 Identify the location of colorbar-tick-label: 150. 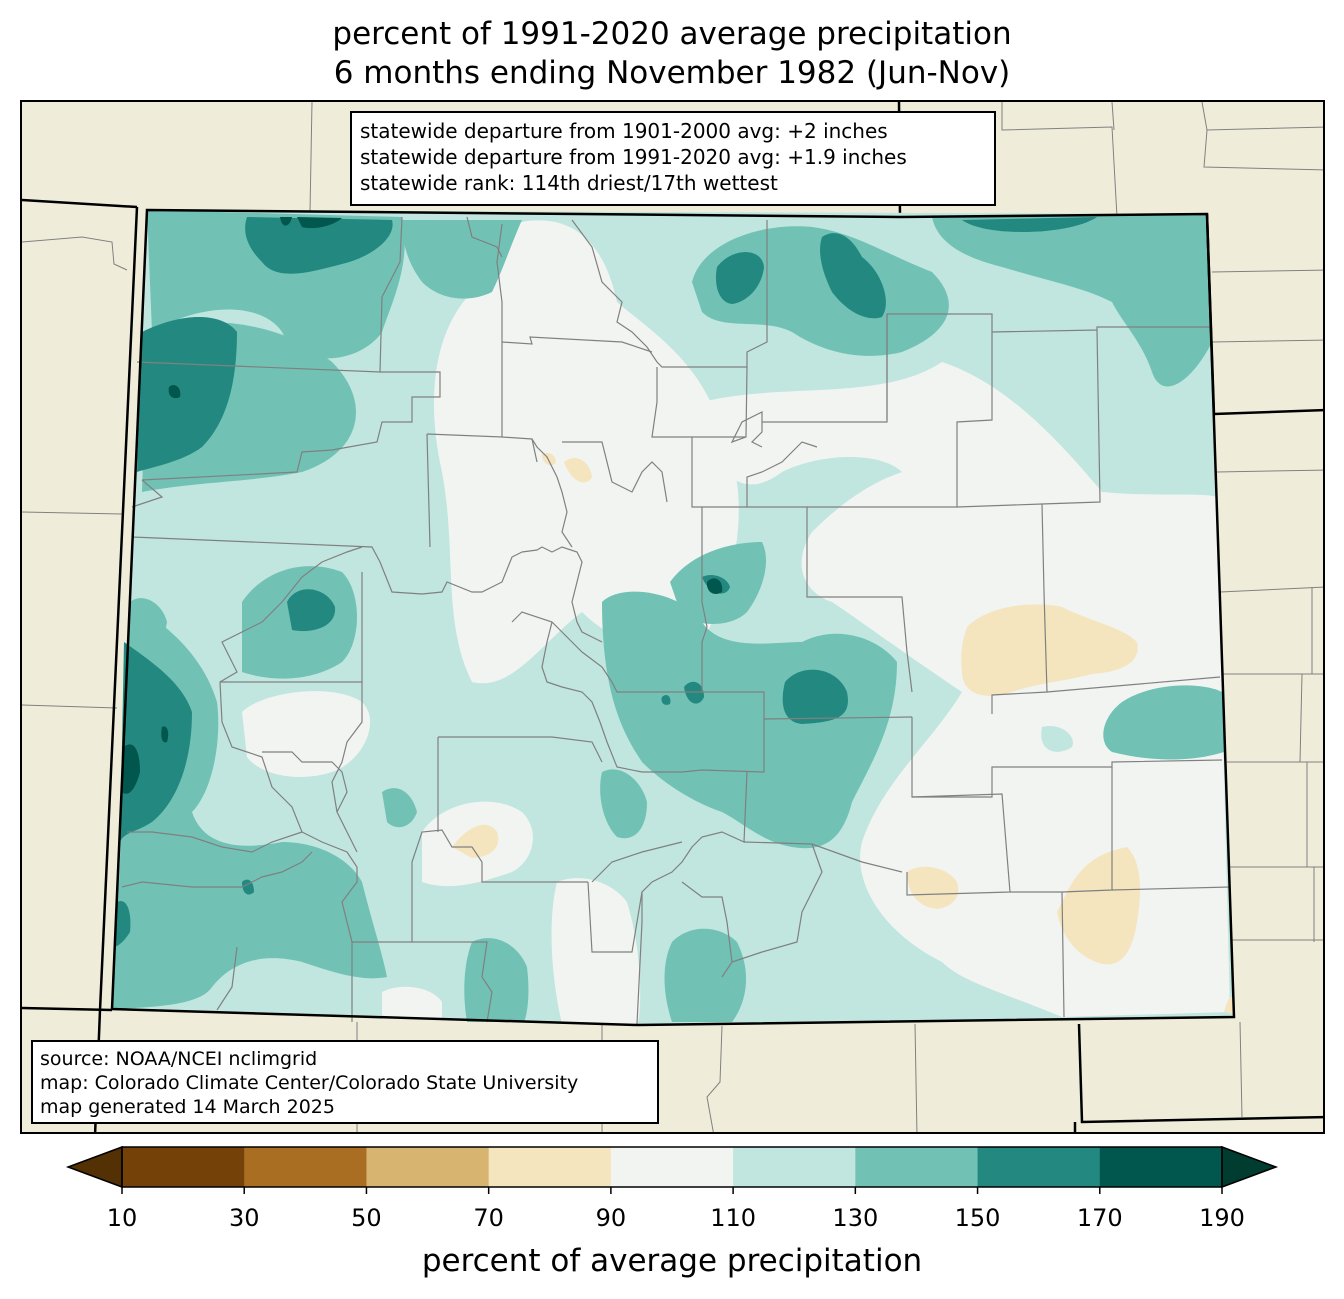
(977, 1218).